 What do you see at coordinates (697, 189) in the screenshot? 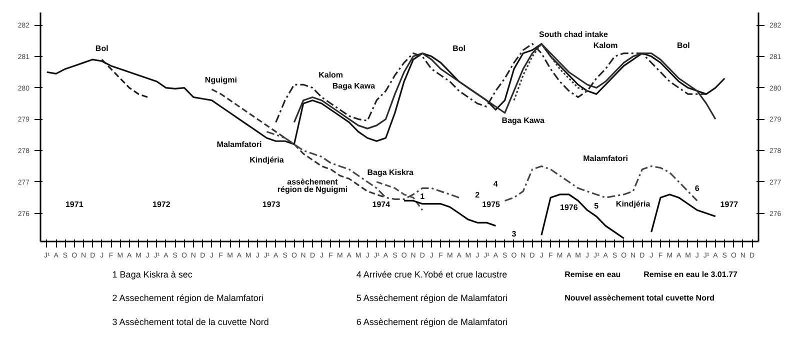
I see `annotation: 6` at bounding box center [697, 189].